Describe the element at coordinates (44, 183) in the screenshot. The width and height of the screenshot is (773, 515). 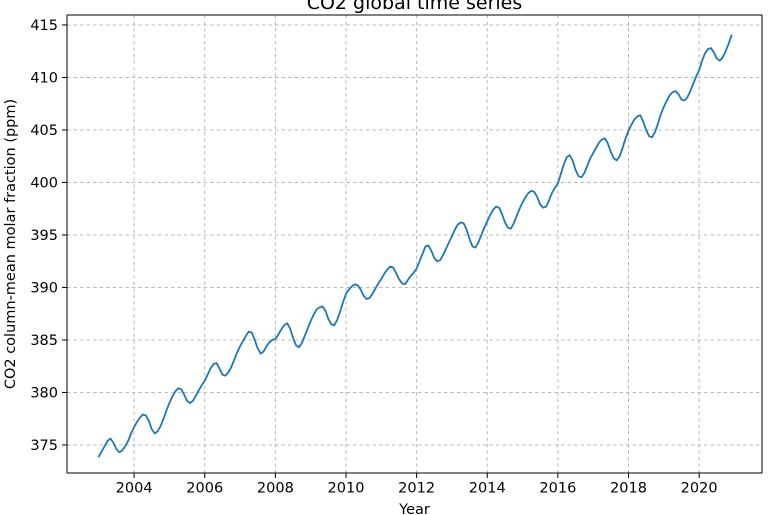
I see `y-tick-label: 400` at that location.